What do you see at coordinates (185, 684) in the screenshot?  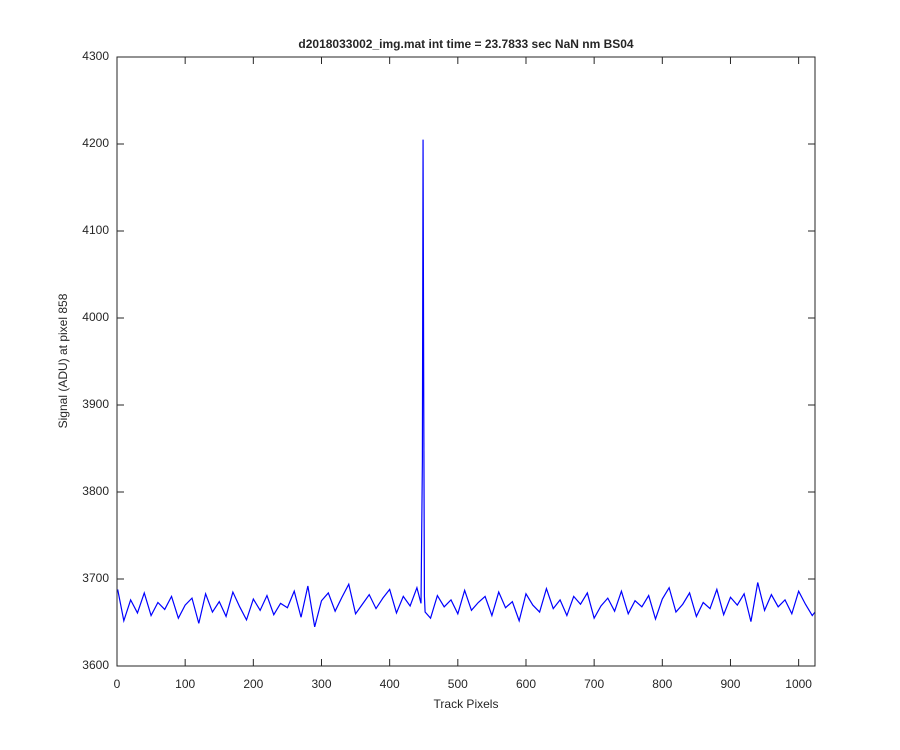 I see `x-tick-label: 100` at bounding box center [185, 684].